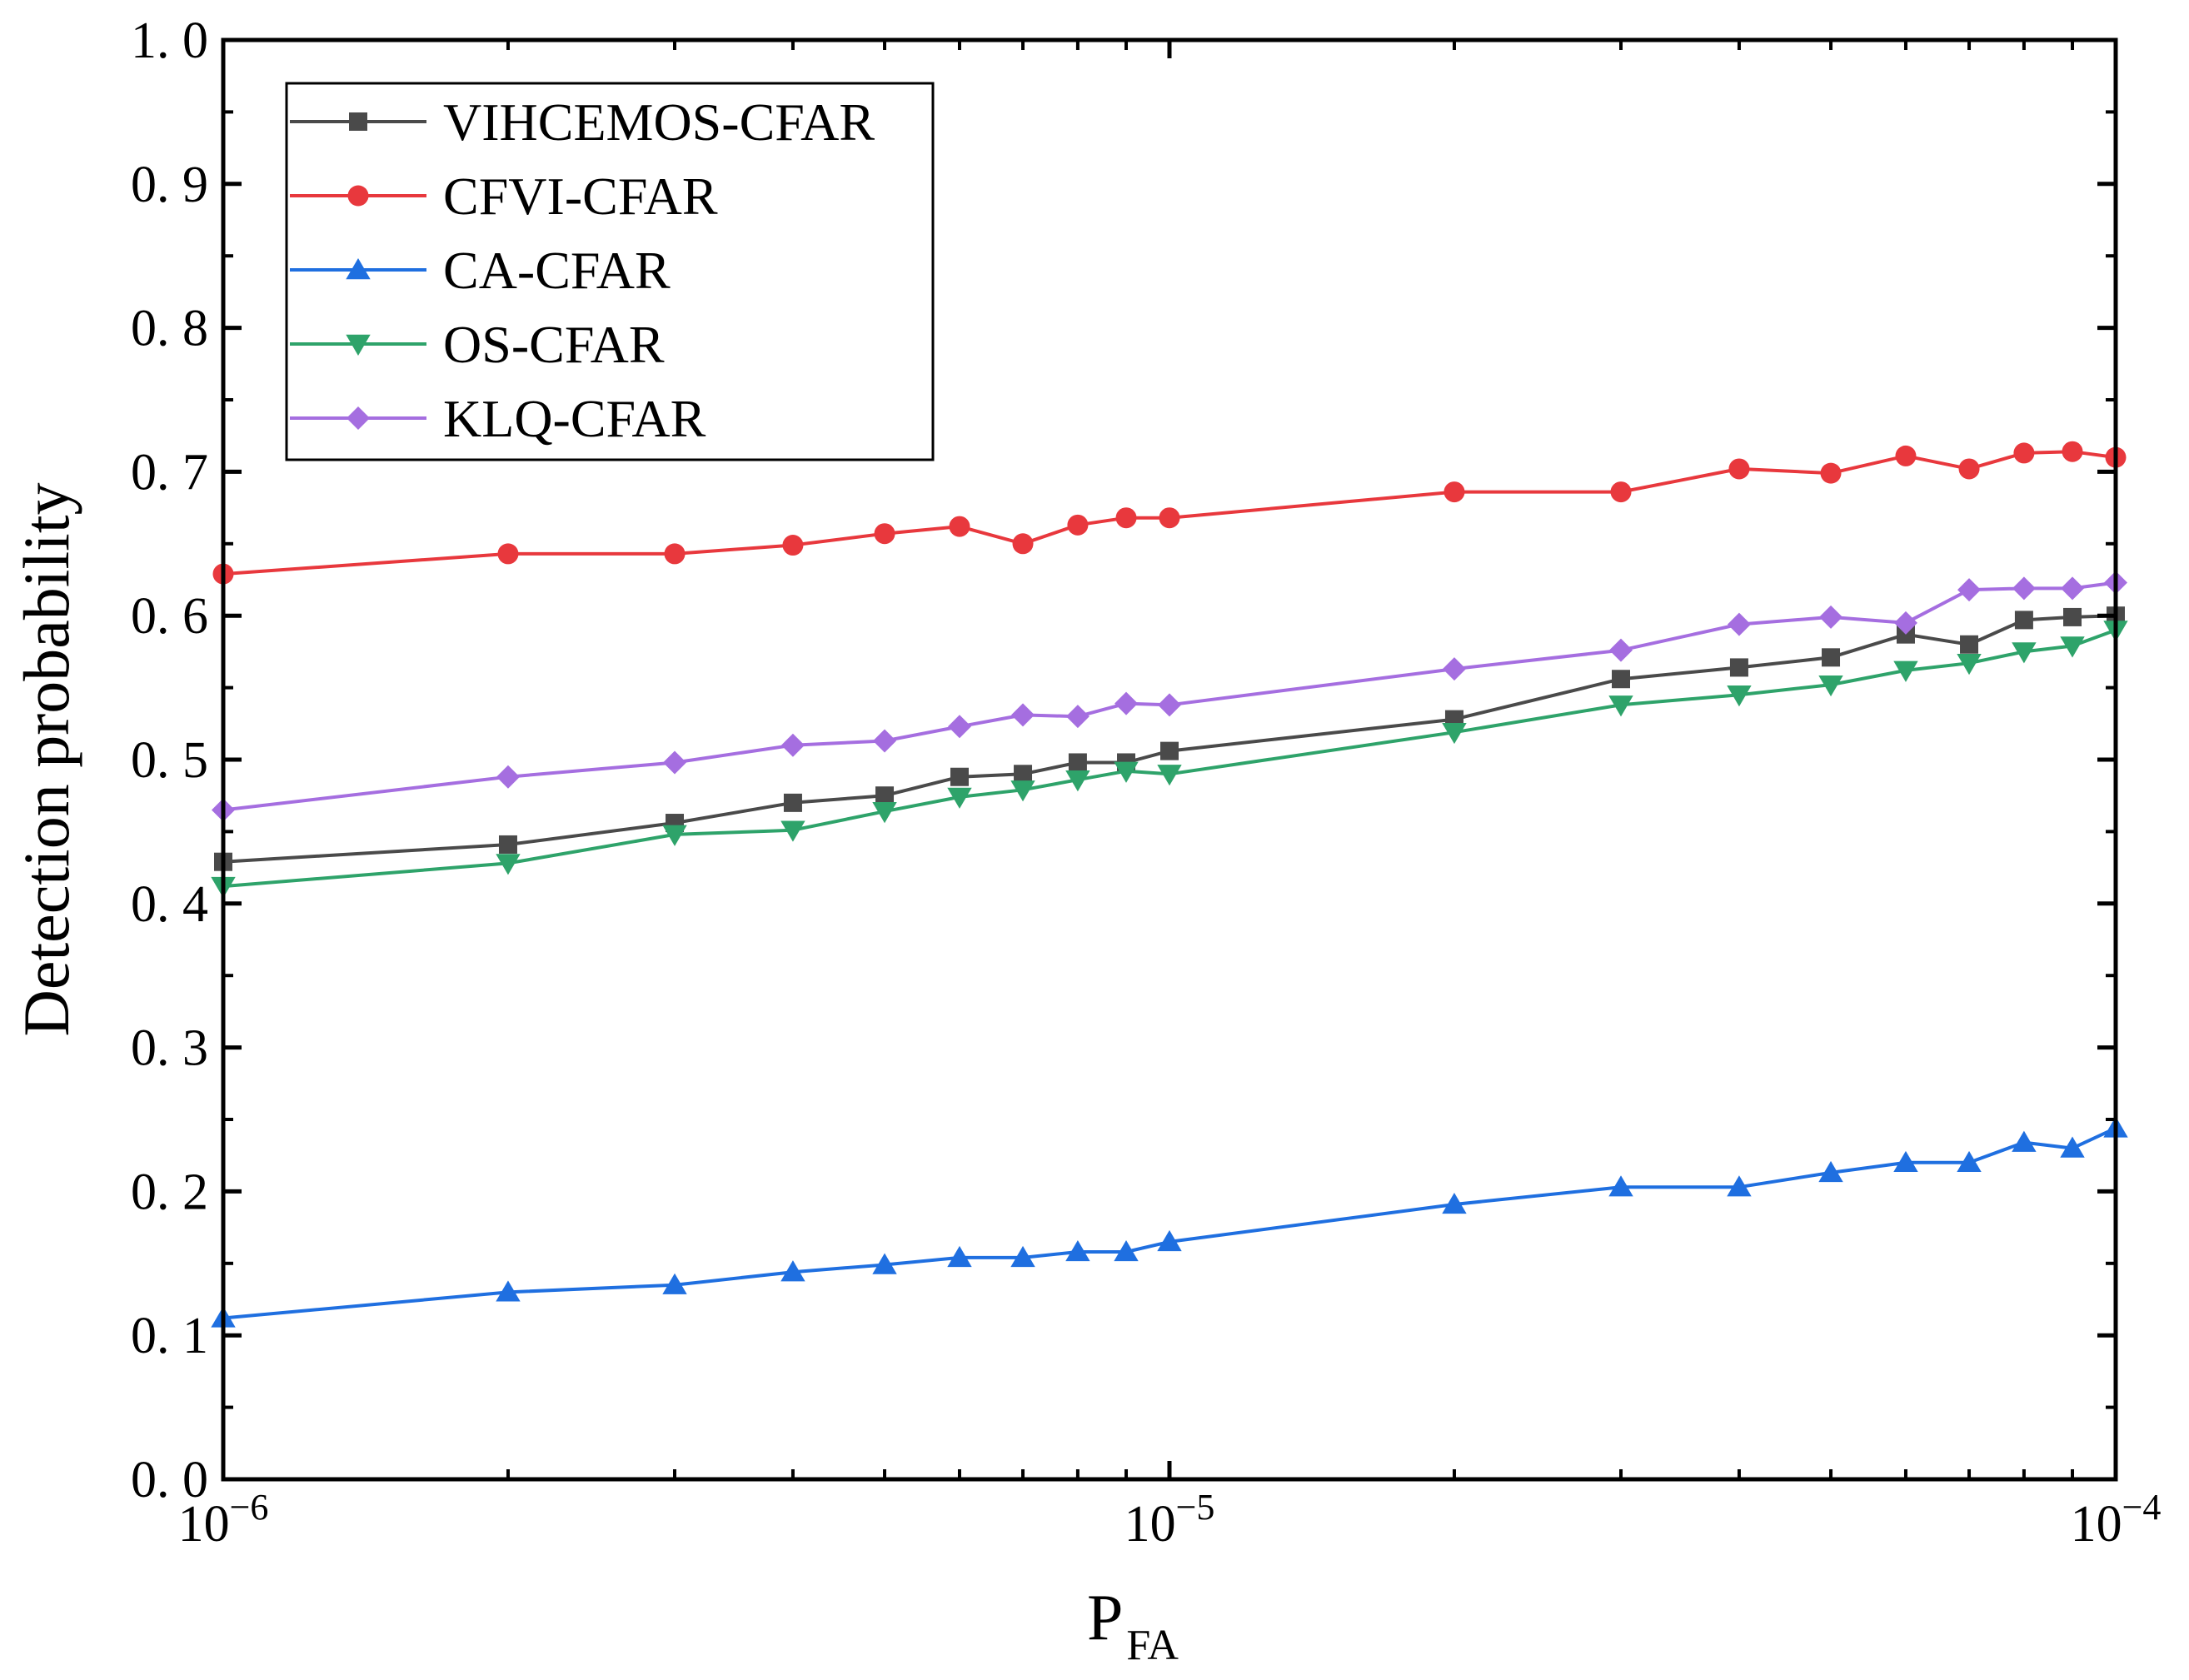  I want to click on x-tick-label-exponent: −5, so click(1196, 1507).